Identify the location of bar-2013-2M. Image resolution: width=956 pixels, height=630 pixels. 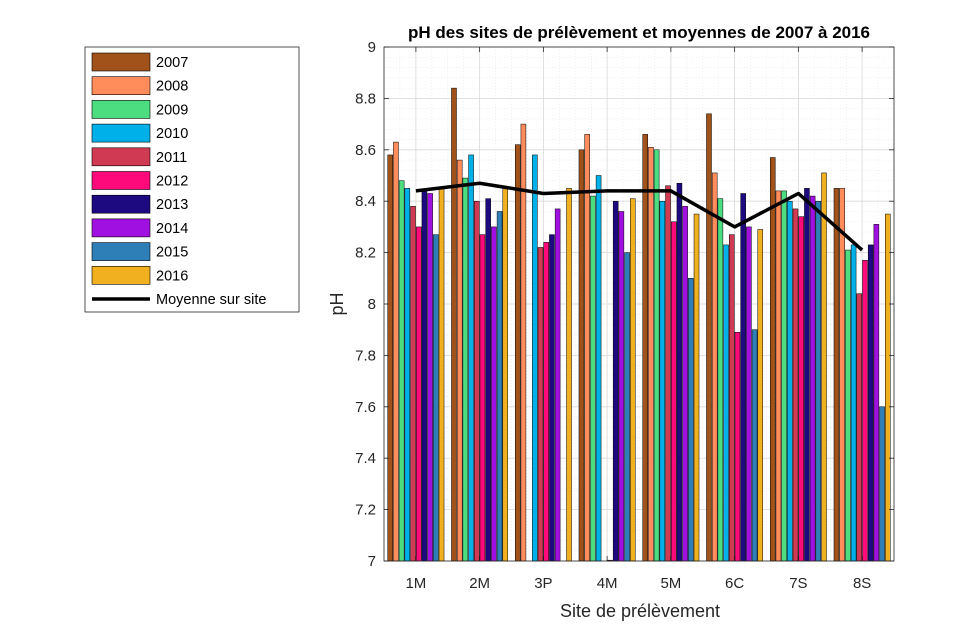
(488, 380).